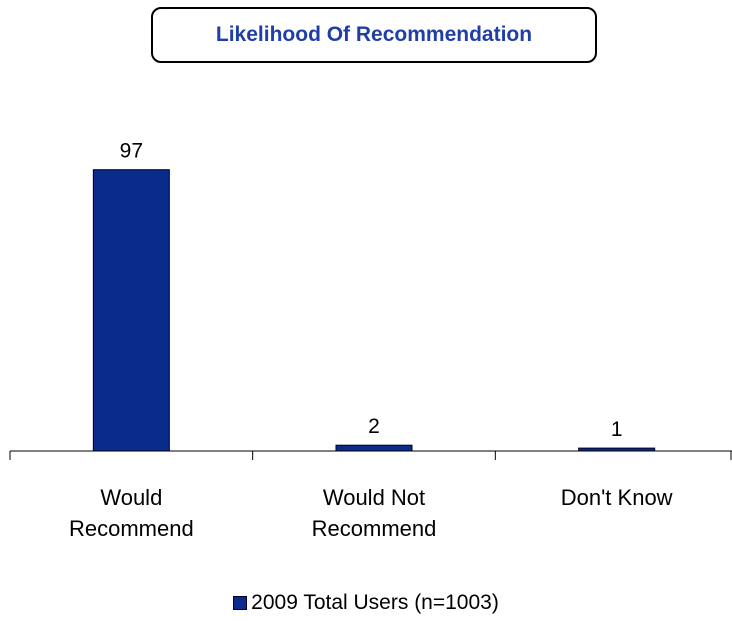 The image size is (732, 621). What do you see at coordinates (131, 497) in the screenshot?
I see `x-tick-label: Would` at bounding box center [131, 497].